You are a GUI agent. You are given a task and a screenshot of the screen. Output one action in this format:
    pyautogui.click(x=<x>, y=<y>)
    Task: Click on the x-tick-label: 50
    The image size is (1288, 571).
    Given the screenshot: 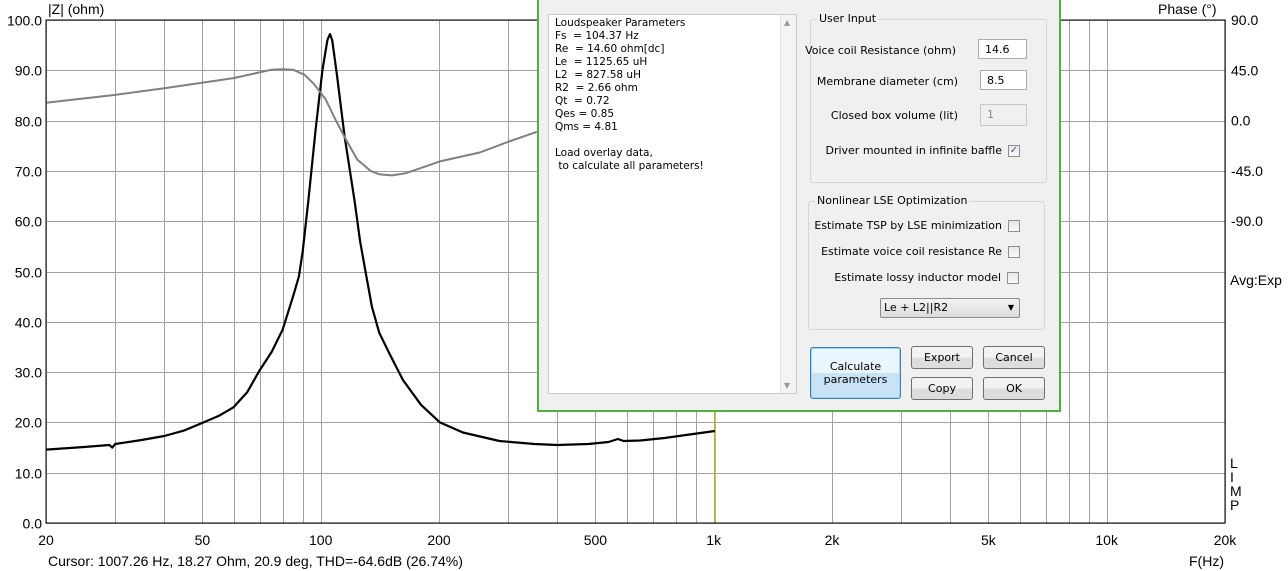 What is the action you would take?
    pyautogui.click(x=203, y=540)
    